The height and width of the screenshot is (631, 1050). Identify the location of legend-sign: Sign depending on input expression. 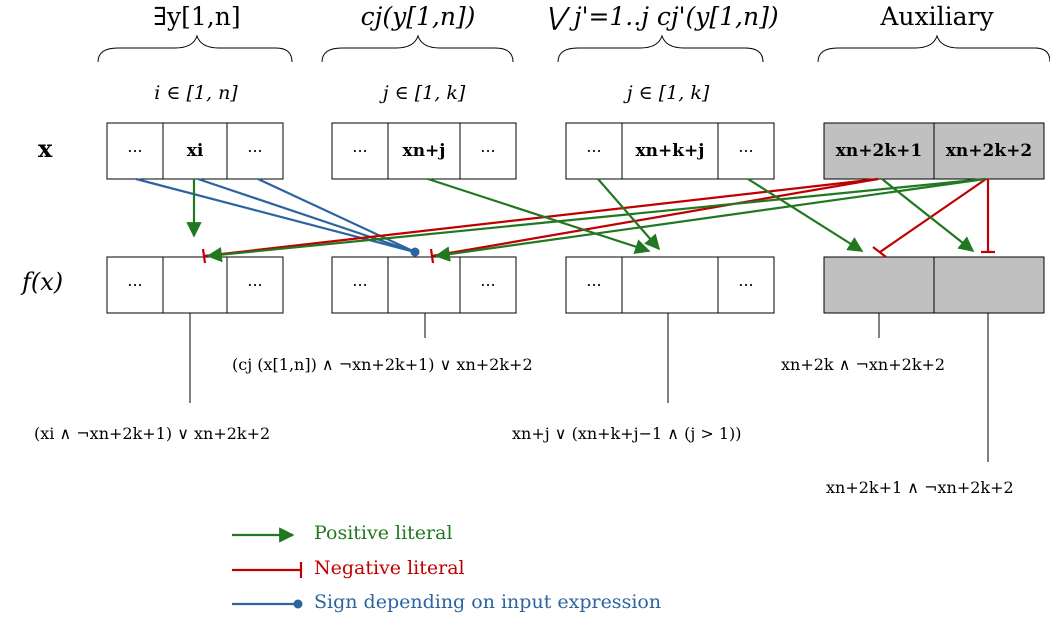
(488, 602).